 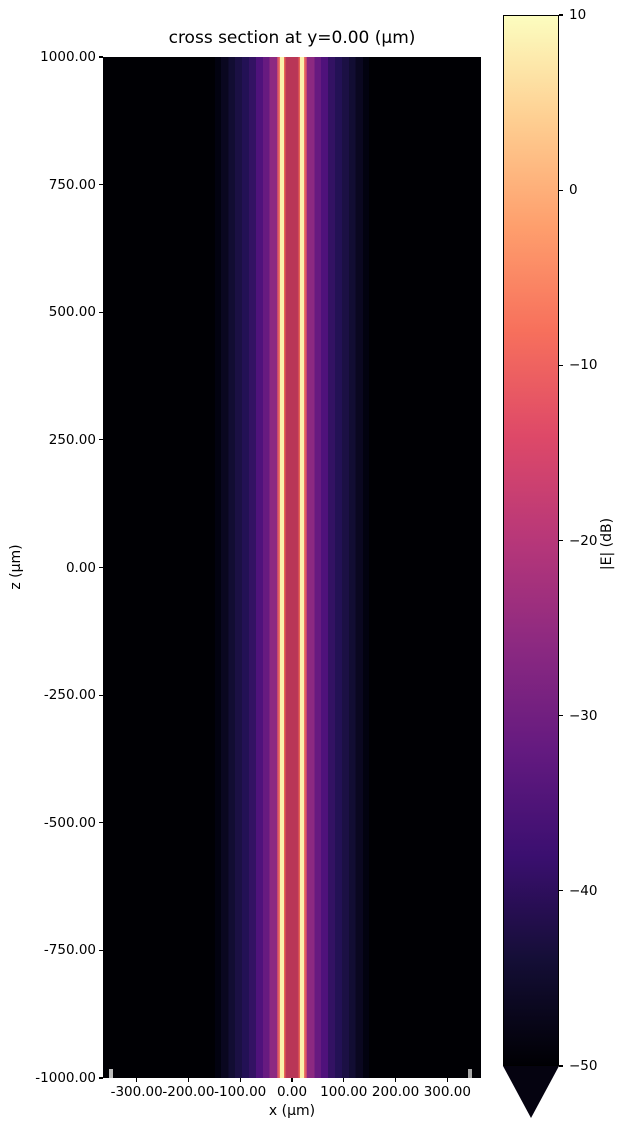 I want to click on colorbar-extend-arrow-icon, so click(x=531, y=1092).